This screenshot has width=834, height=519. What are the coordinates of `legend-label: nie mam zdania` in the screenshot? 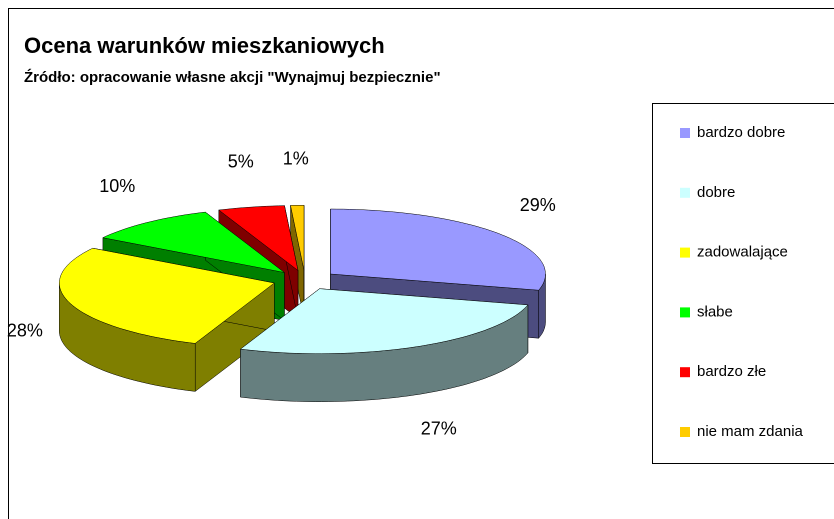 It's located at (750, 431).